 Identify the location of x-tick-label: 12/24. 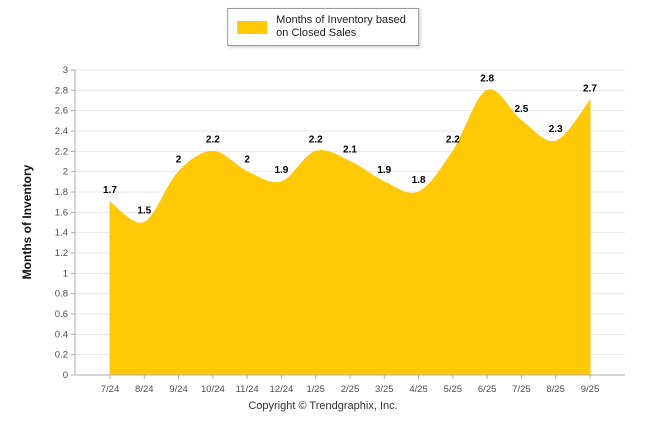
(282, 389).